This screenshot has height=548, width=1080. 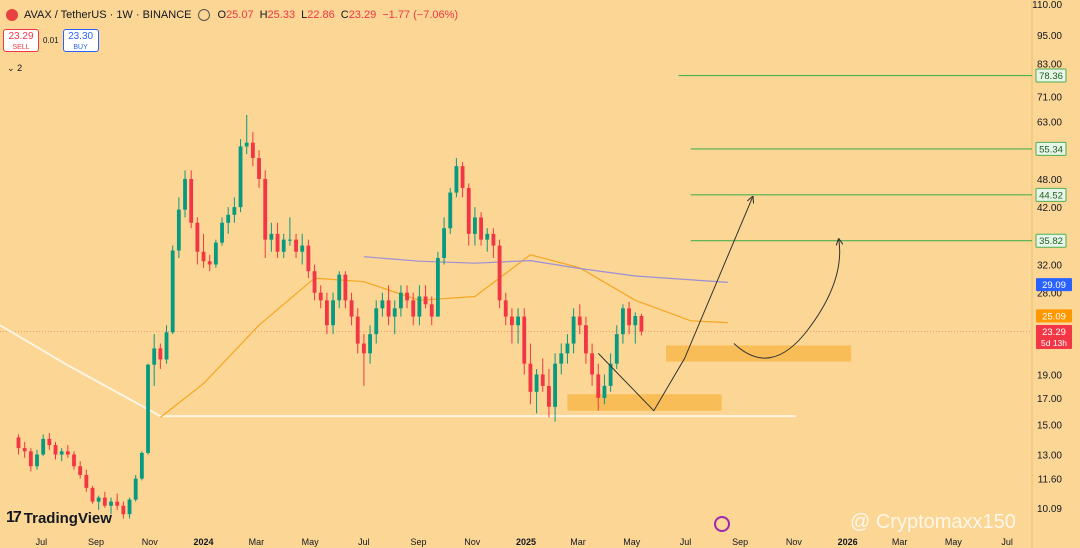 What do you see at coordinates (1049, 265) in the screenshot?
I see `y-tick-label: 32.00` at bounding box center [1049, 265].